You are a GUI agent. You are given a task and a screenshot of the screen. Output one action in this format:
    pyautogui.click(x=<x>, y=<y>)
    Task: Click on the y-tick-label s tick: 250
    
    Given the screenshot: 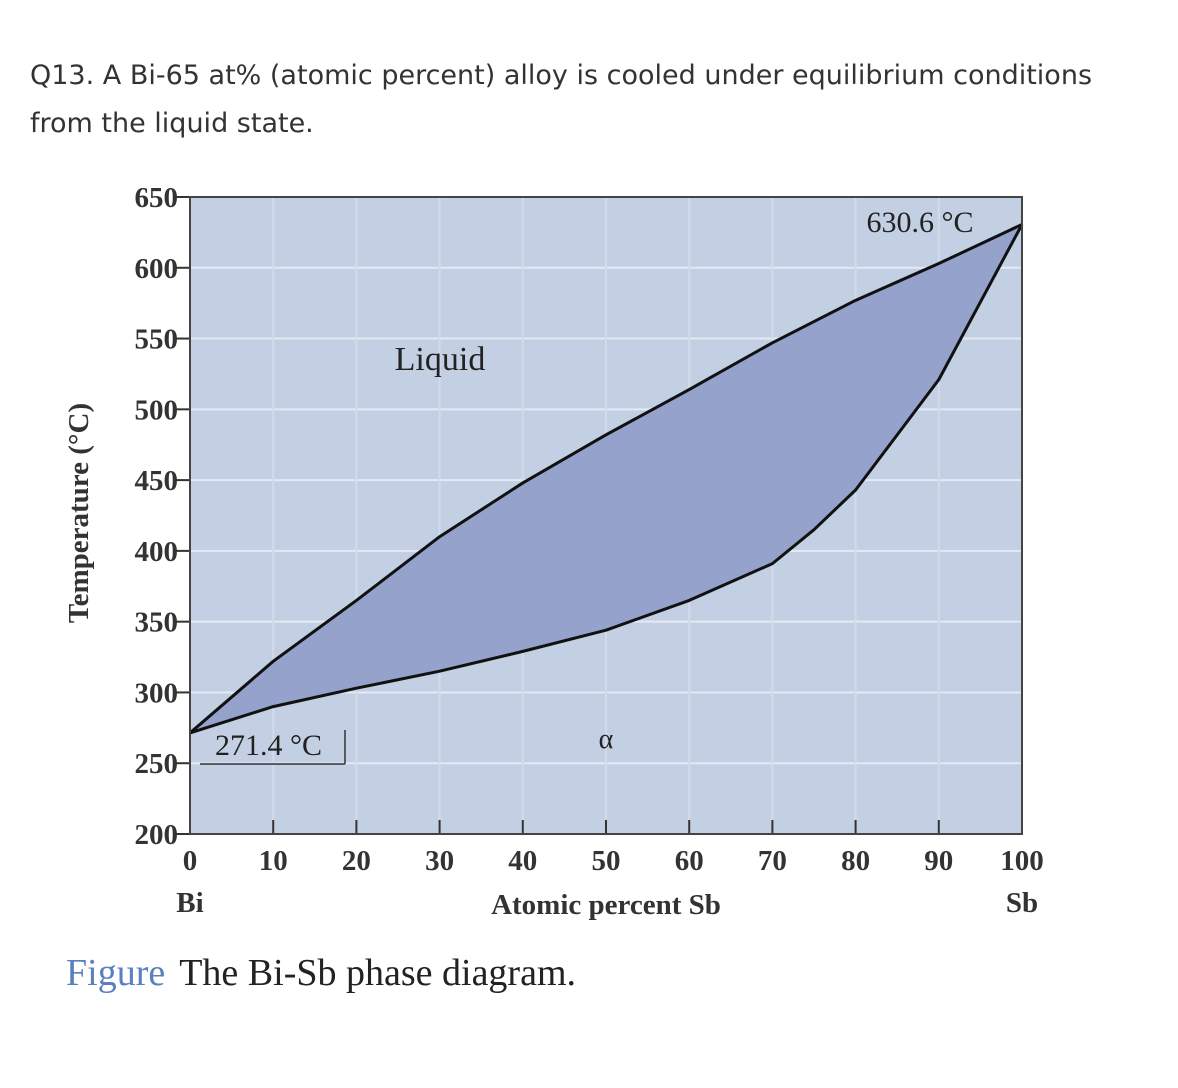 What is the action you would take?
    pyautogui.click(x=157, y=764)
    